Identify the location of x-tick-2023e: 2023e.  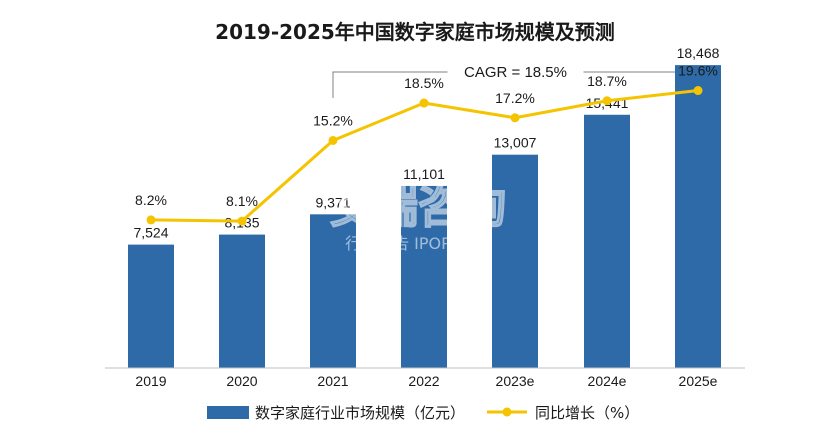
(515, 381).